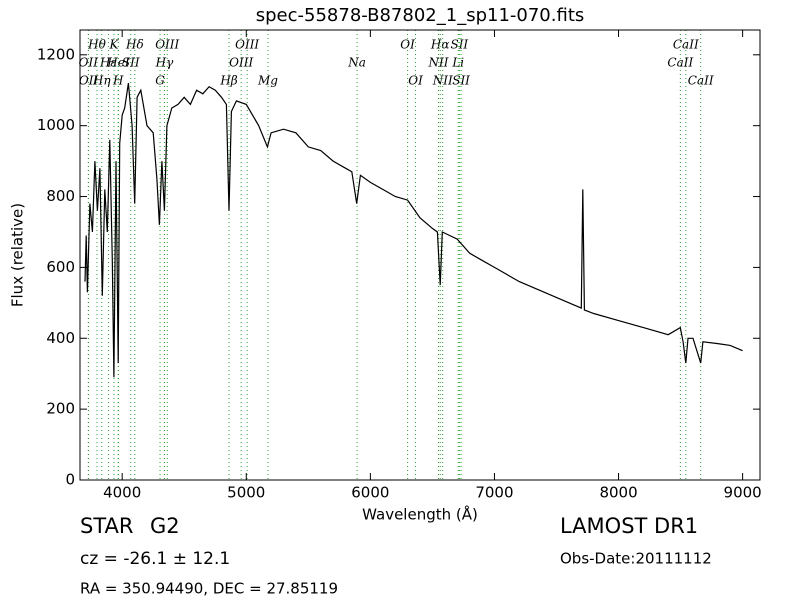 The width and height of the screenshot is (800, 600). Describe the element at coordinates (122, 493) in the screenshot. I see `x-tick-label: 4000` at that location.